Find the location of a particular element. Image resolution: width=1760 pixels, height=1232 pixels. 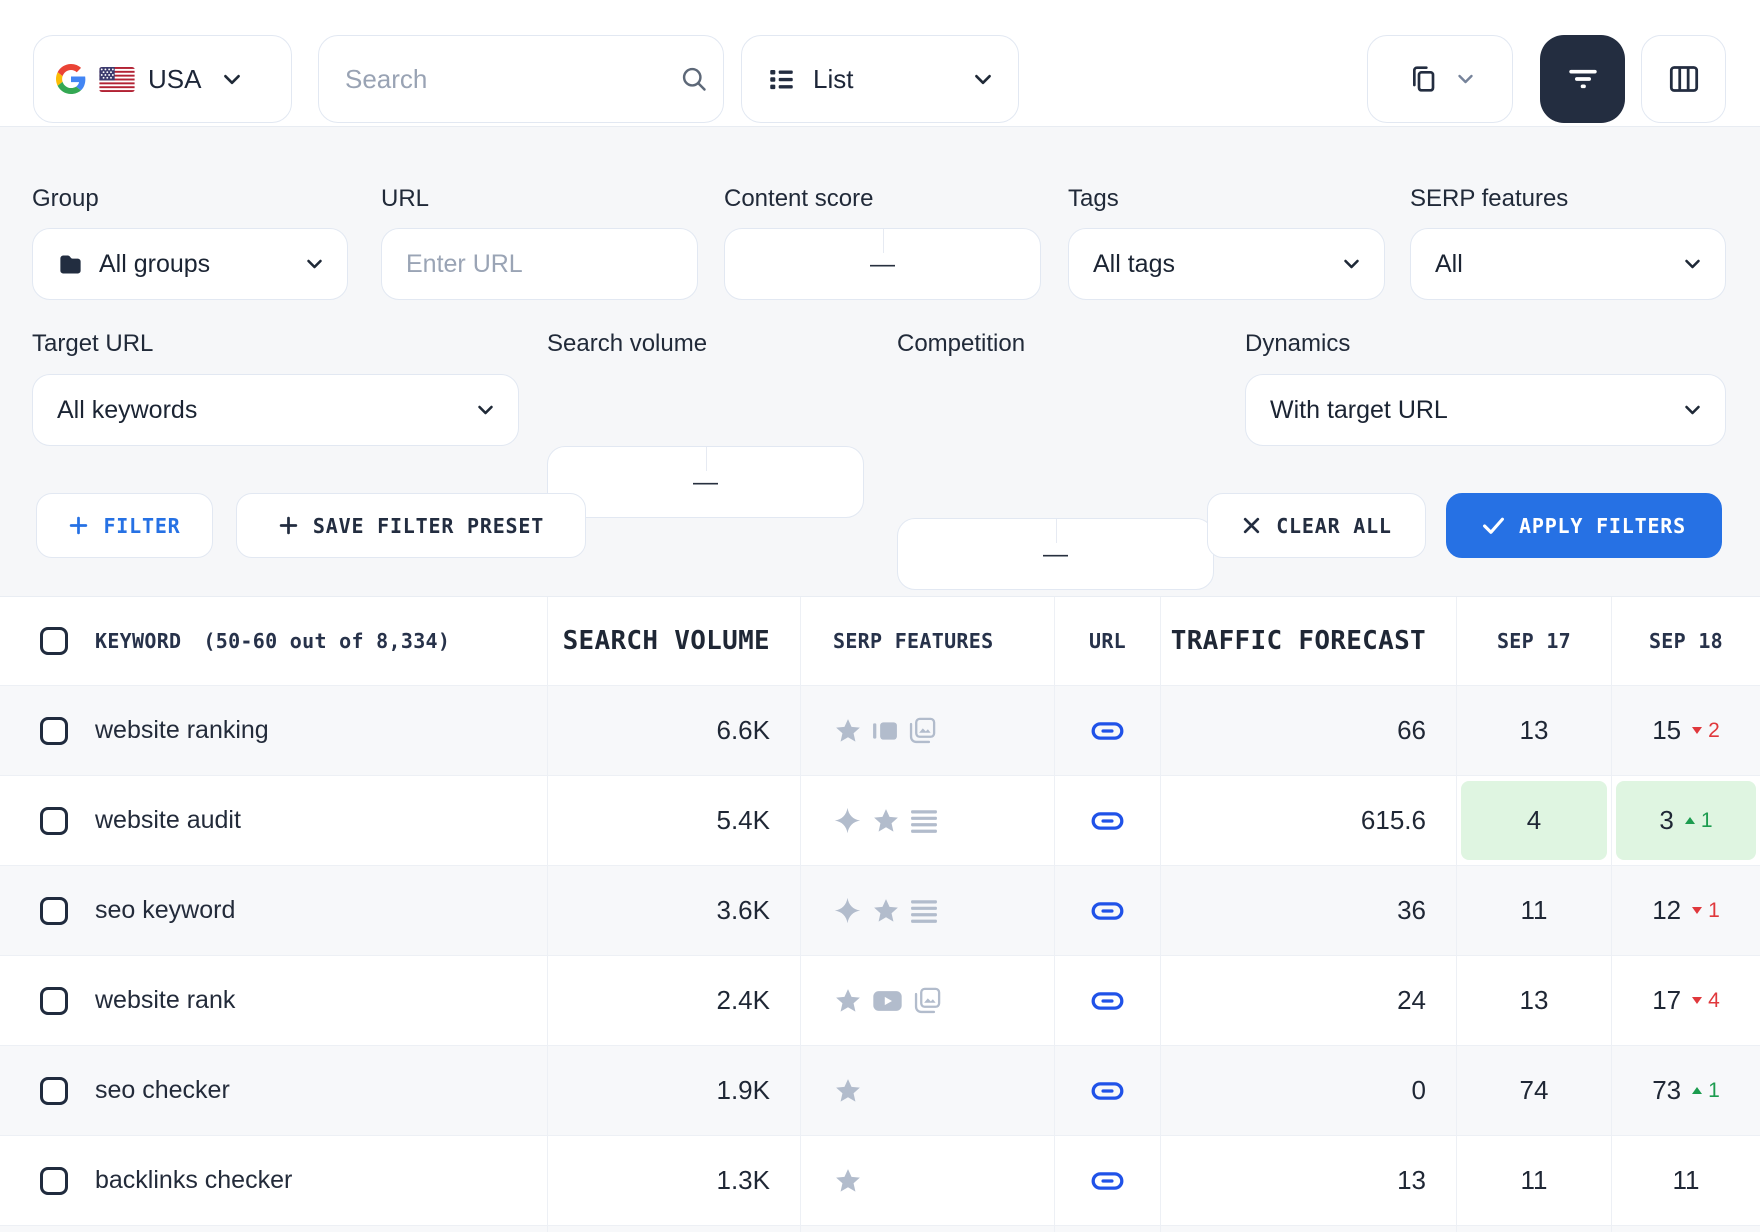

traffic-forecast-cell: 13 is located at coordinates (1308, 1180).